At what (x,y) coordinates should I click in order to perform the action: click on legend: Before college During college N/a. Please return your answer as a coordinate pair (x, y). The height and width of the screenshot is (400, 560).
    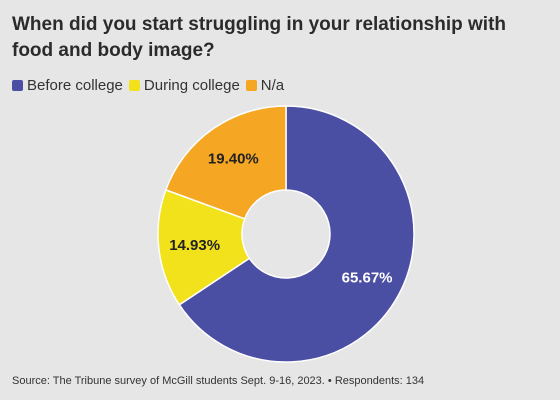
    Looking at the image, I should click on (151, 85).